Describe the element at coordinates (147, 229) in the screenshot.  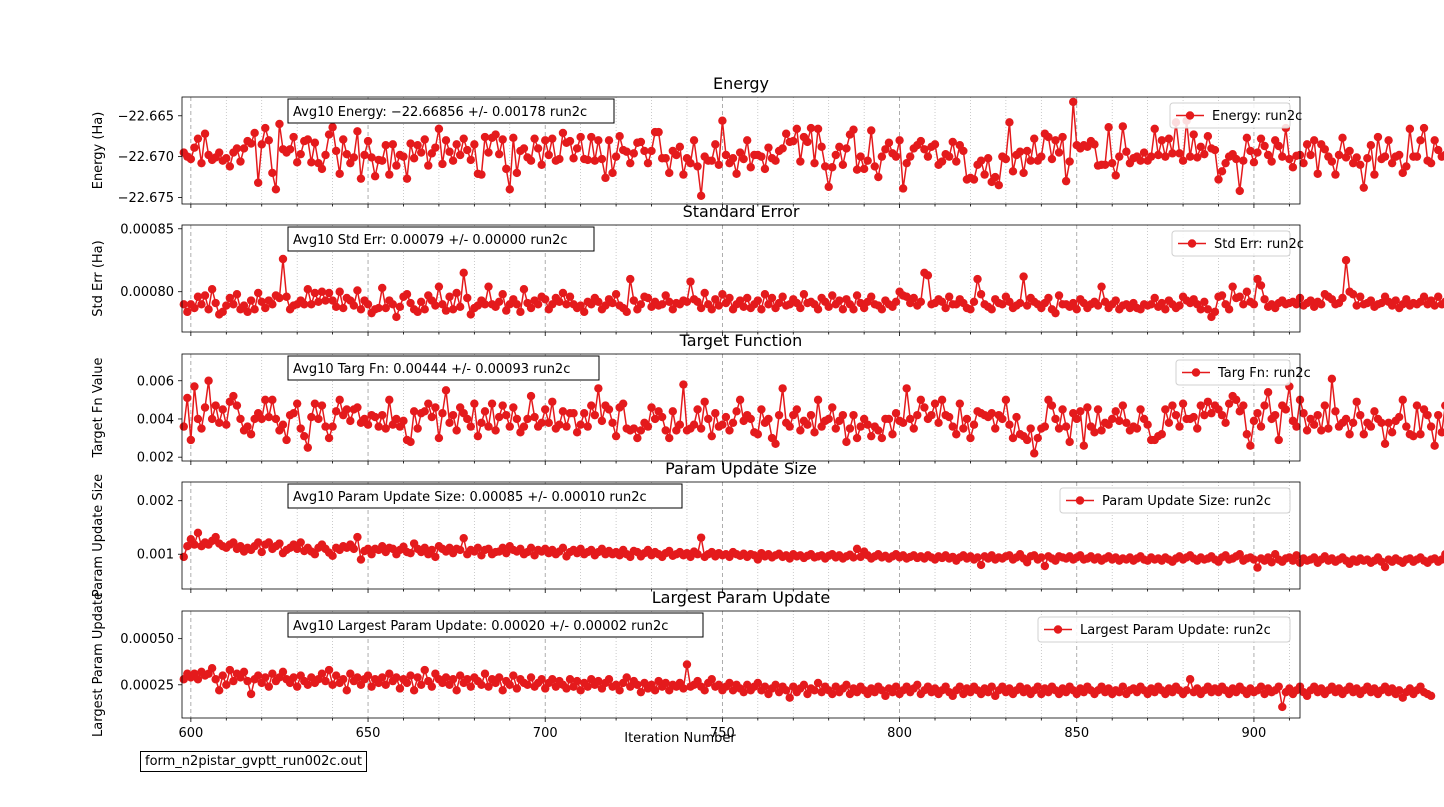
I see `y-tick-label: 0.00085` at that location.